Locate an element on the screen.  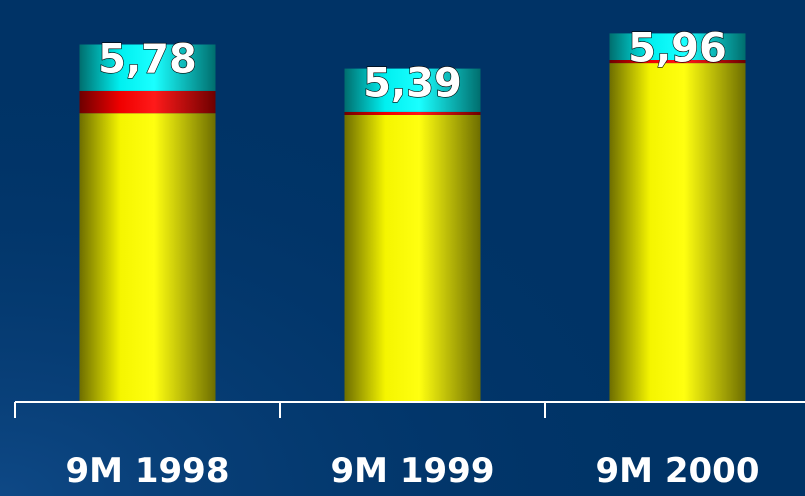
data-label: 5,96 is located at coordinates (677, 48).